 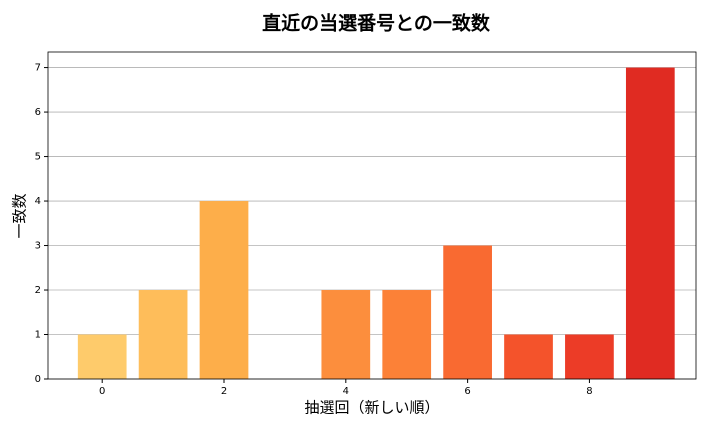 What do you see at coordinates (38, 335) in the screenshot?
I see `y-tick-label: 1` at bounding box center [38, 335].